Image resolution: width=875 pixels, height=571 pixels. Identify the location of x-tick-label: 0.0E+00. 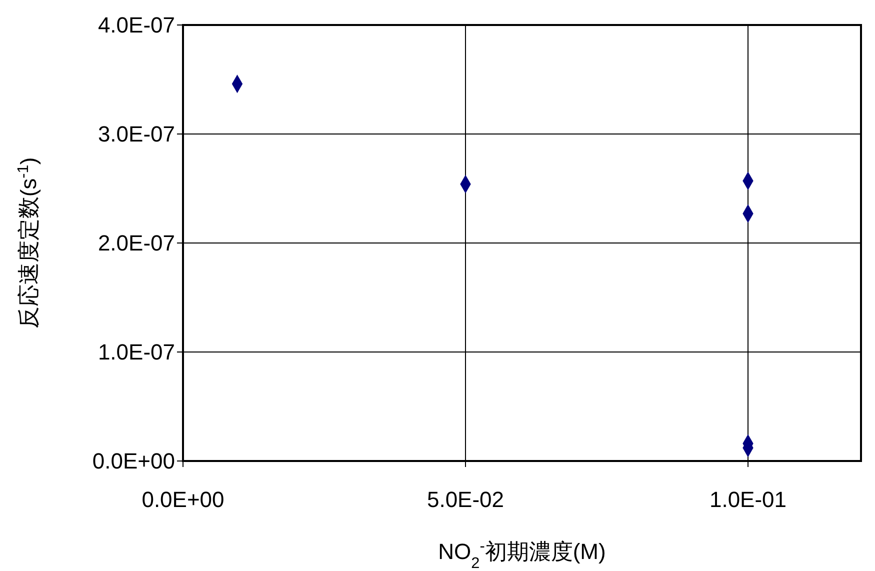
(183, 499).